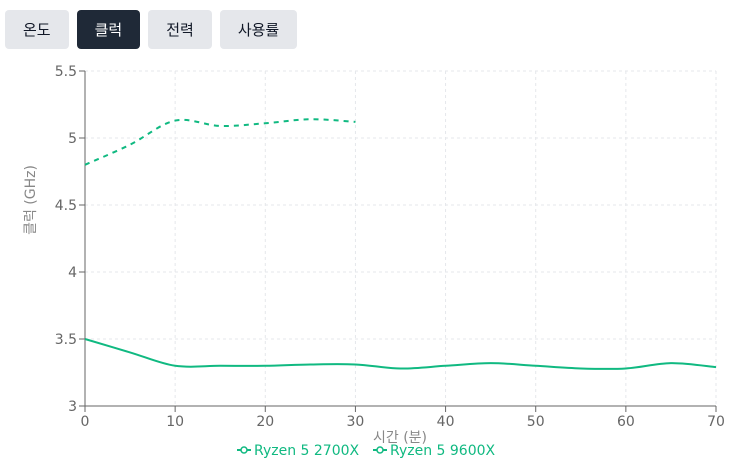 The height and width of the screenshot is (466, 730). I want to click on x-axis-title: 시간 (분), so click(400, 438).